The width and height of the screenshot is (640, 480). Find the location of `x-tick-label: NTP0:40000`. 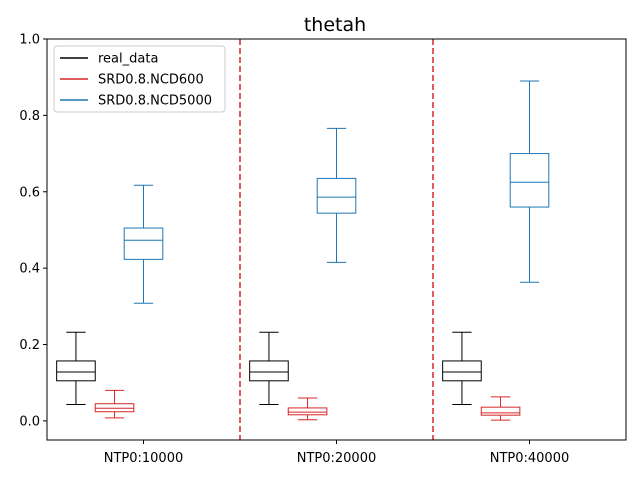

x-tick-label: NTP0:40000 is located at coordinates (530, 458).